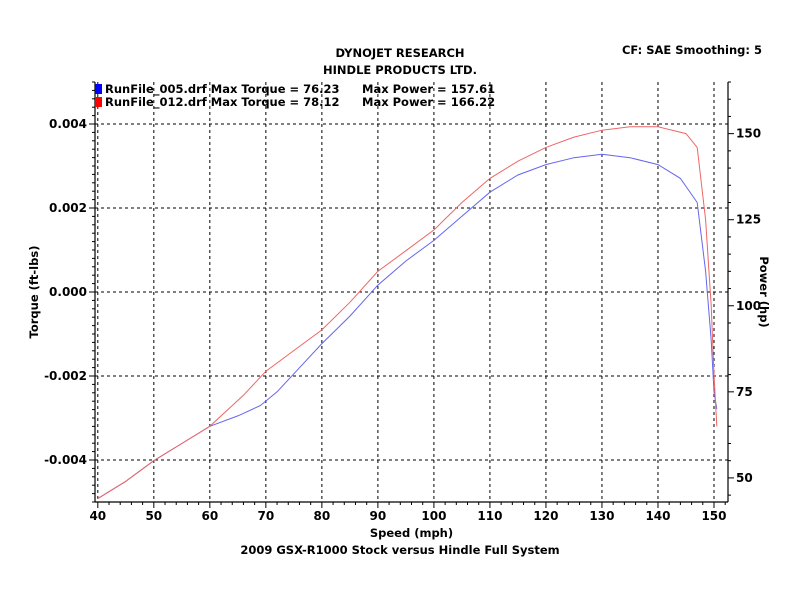 The height and width of the screenshot is (600, 800). What do you see at coordinates (748, 134) in the screenshot?
I see `y-right-tick-label: 150` at bounding box center [748, 134].